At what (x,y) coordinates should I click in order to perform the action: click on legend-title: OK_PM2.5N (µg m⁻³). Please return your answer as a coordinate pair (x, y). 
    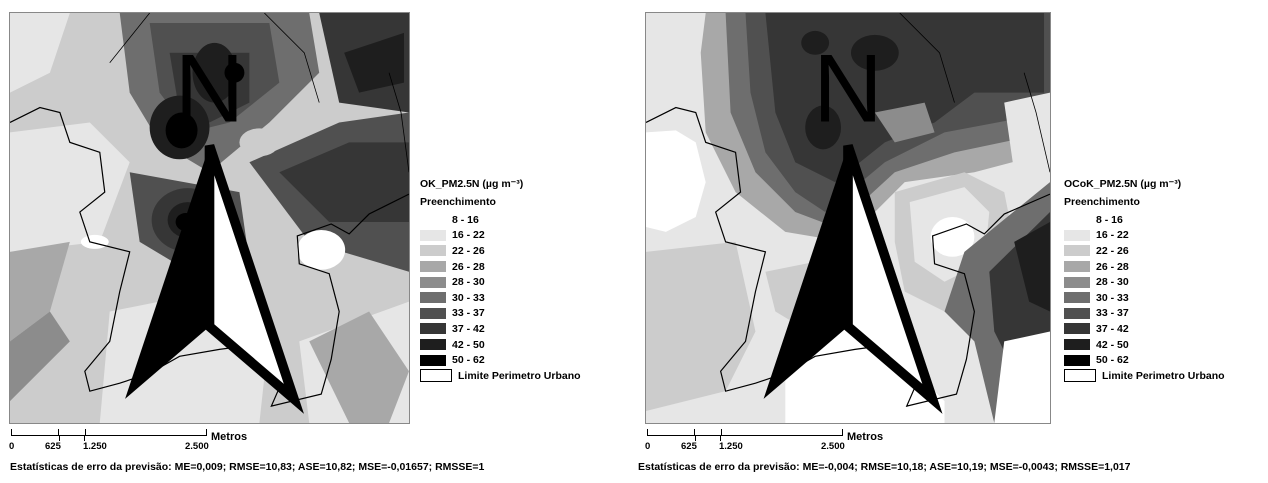
    Looking at the image, I should click on (472, 184).